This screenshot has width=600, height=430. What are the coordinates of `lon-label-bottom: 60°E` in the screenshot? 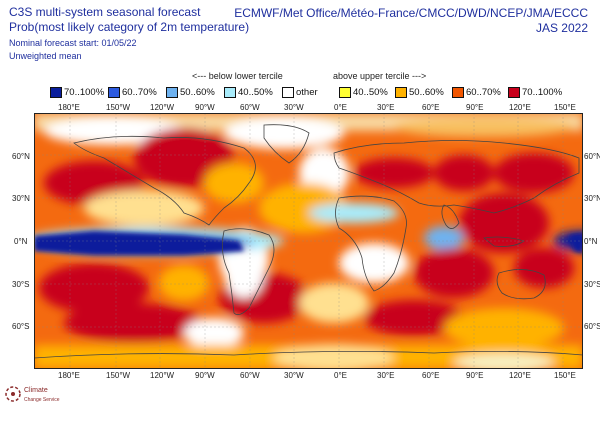 It's located at (431, 375).